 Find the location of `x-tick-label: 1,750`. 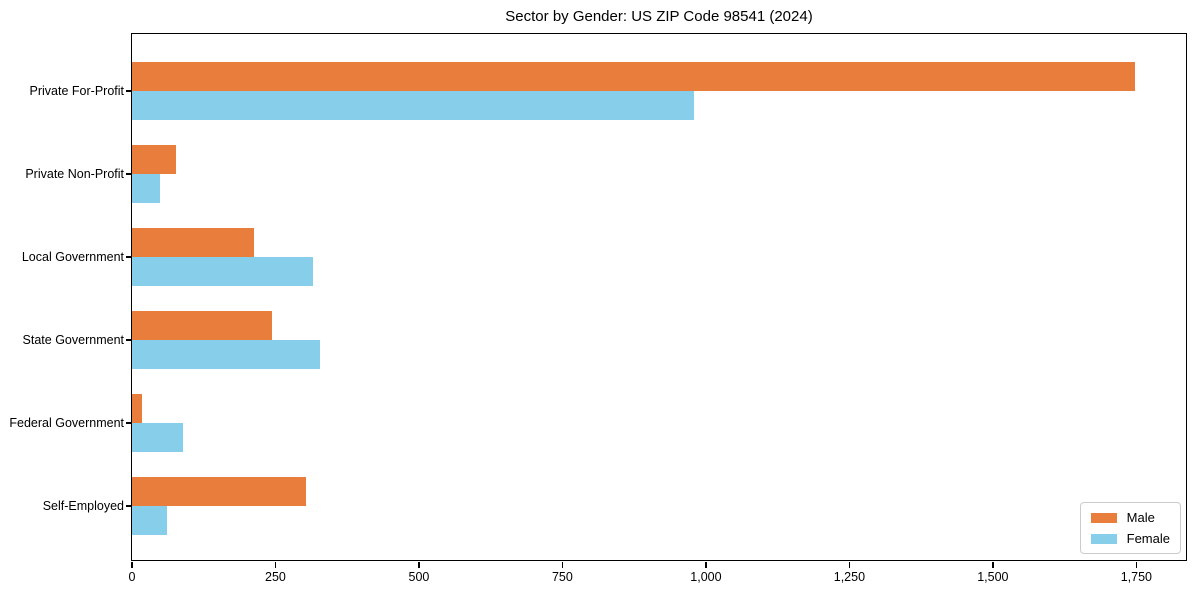

x-tick-label: 1,750 is located at coordinates (1136, 577).